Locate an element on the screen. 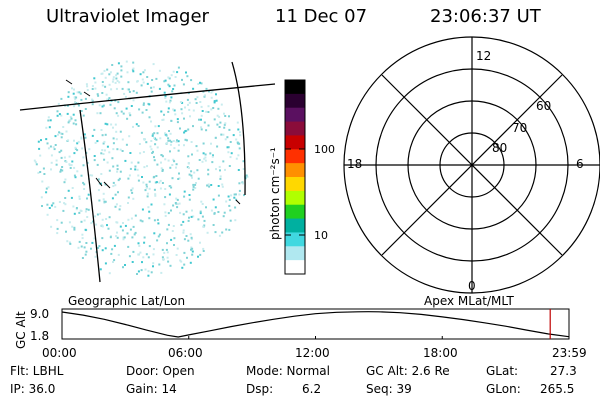 The image size is (600, 400). polar-caption: Apex MLat/MLT is located at coordinates (469, 301).